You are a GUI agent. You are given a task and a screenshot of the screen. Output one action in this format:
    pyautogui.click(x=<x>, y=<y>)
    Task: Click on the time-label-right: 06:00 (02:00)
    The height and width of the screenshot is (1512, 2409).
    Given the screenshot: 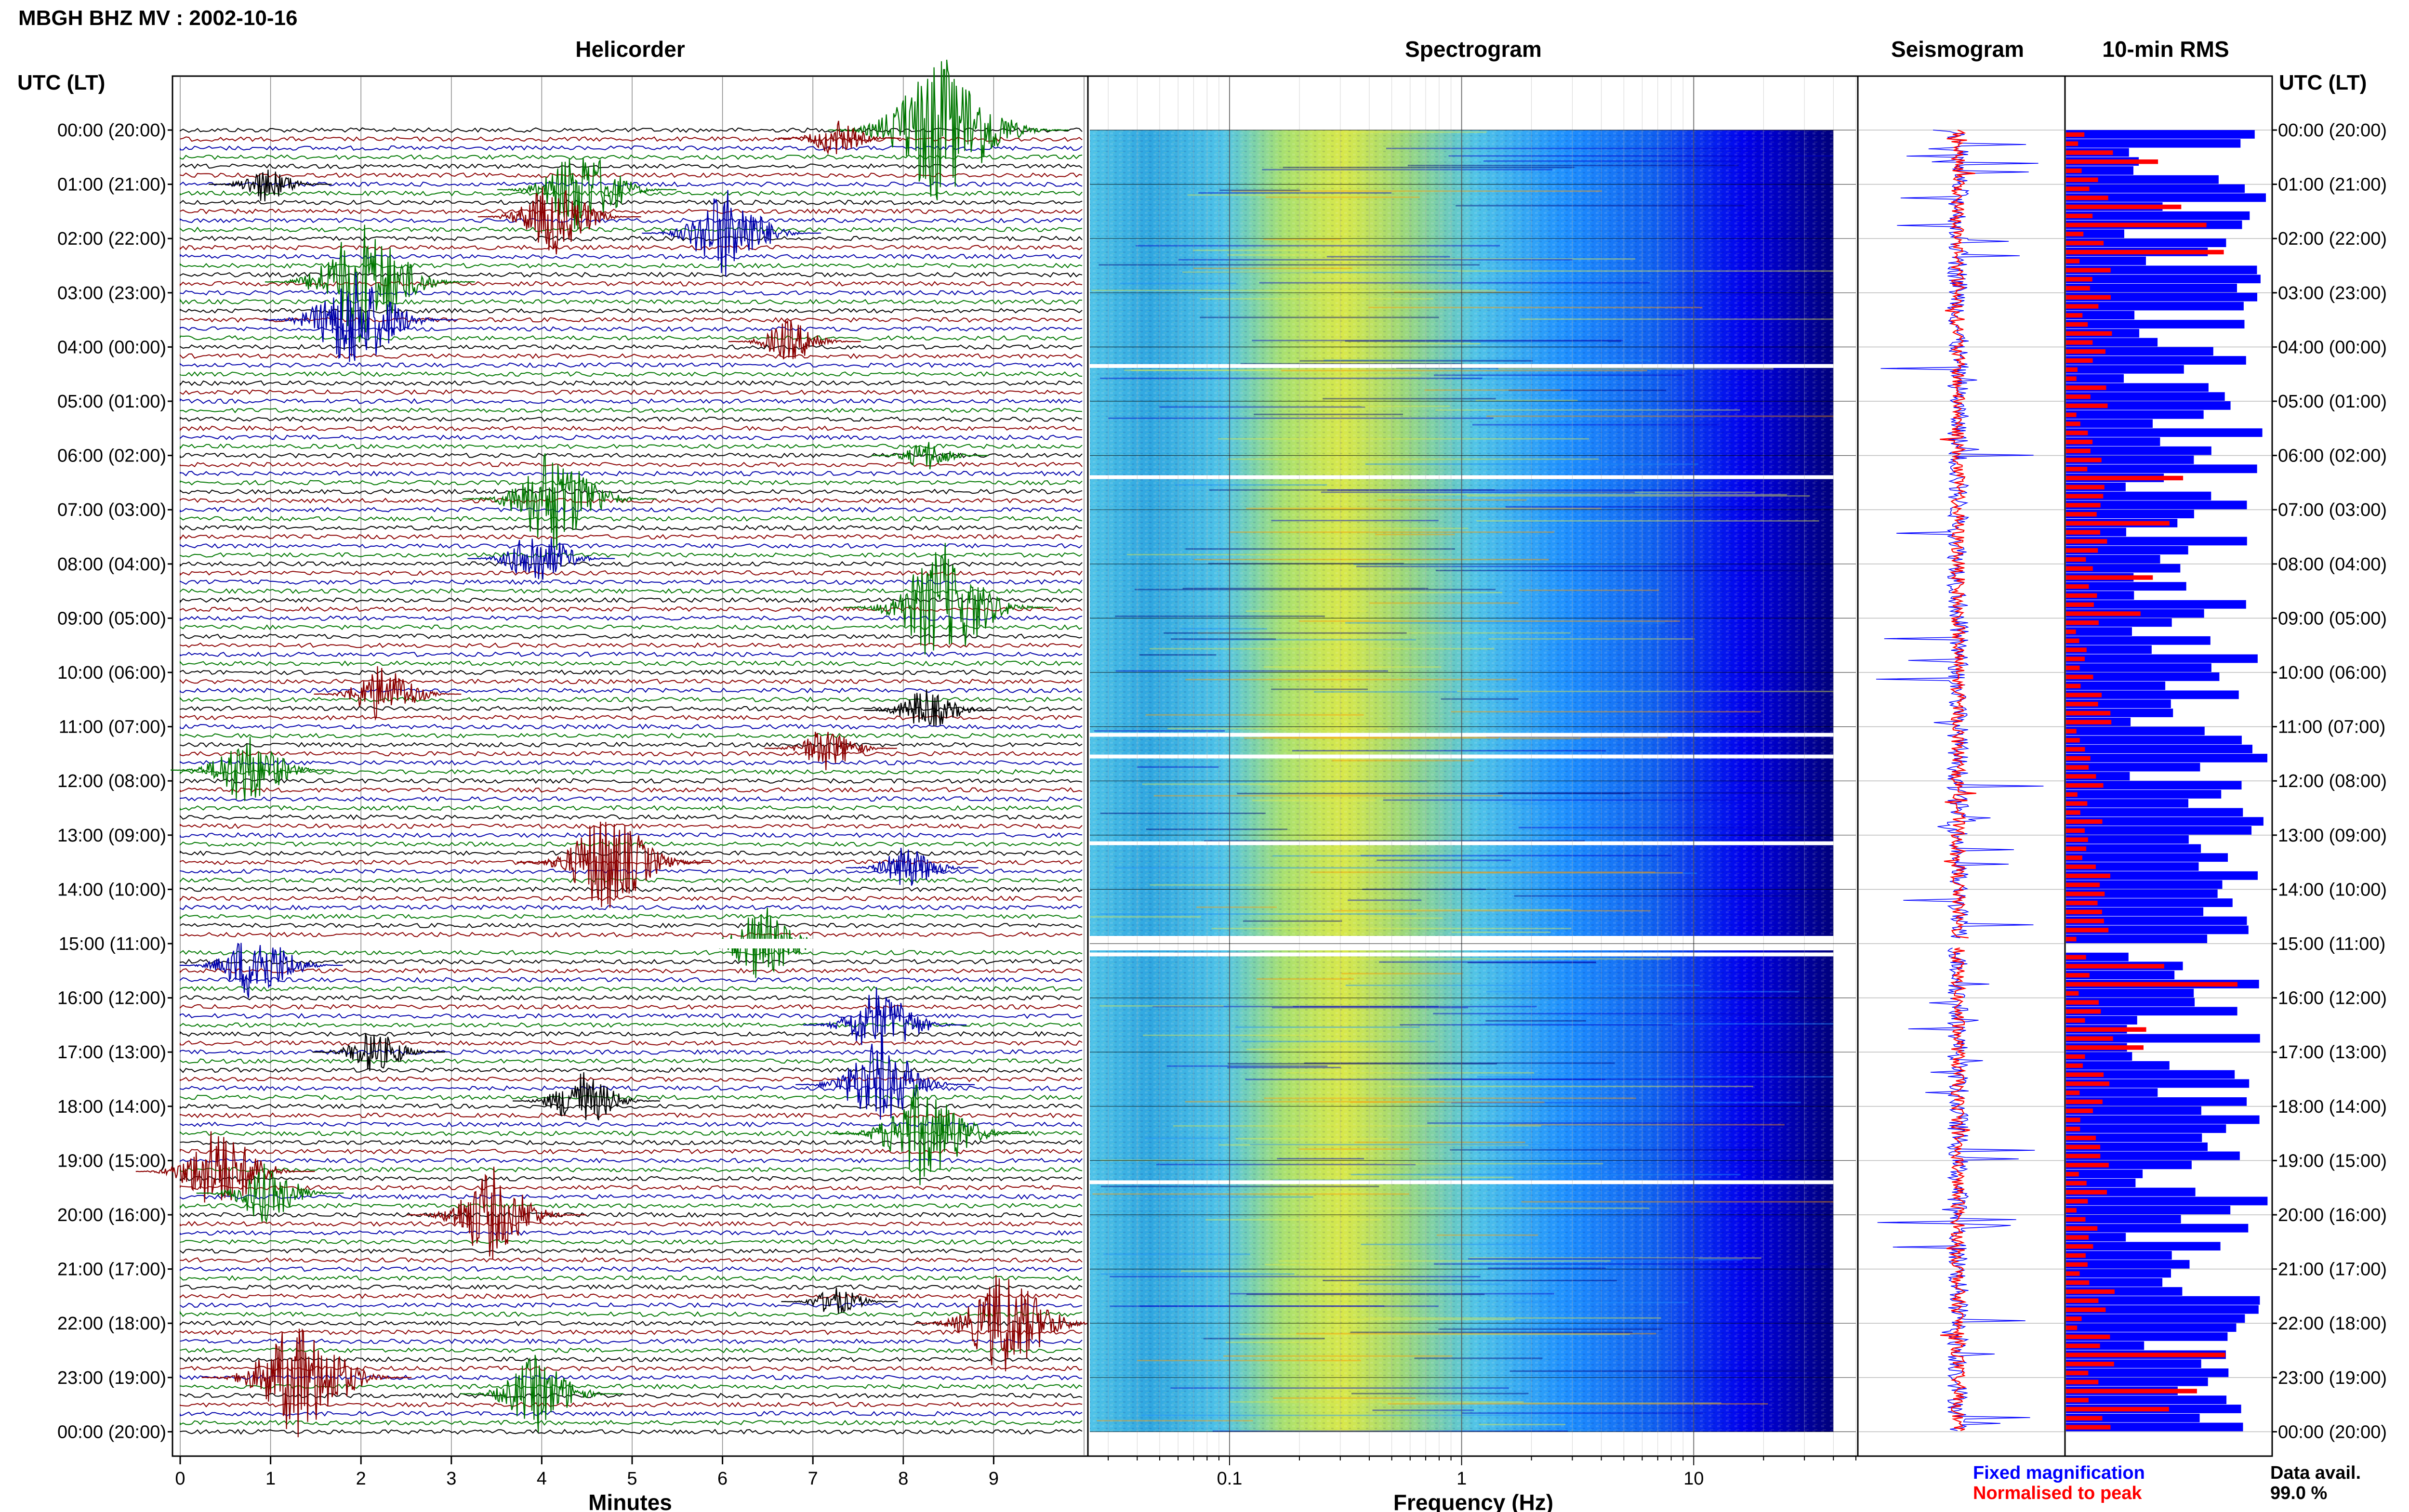 What is the action you would take?
    pyautogui.click(x=2332, y=456)
    